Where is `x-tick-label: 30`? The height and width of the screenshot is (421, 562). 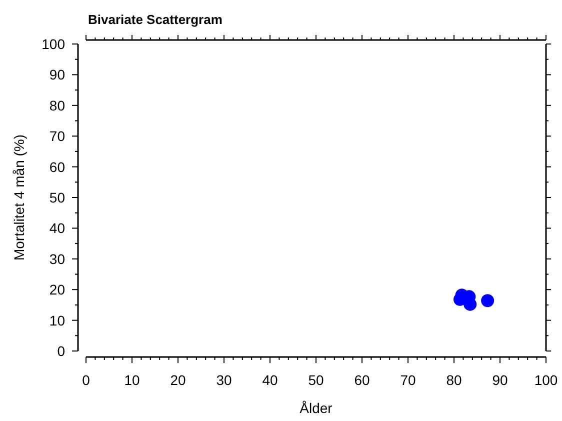
x-tick-label: 30 is located at coordinates (224, 380).